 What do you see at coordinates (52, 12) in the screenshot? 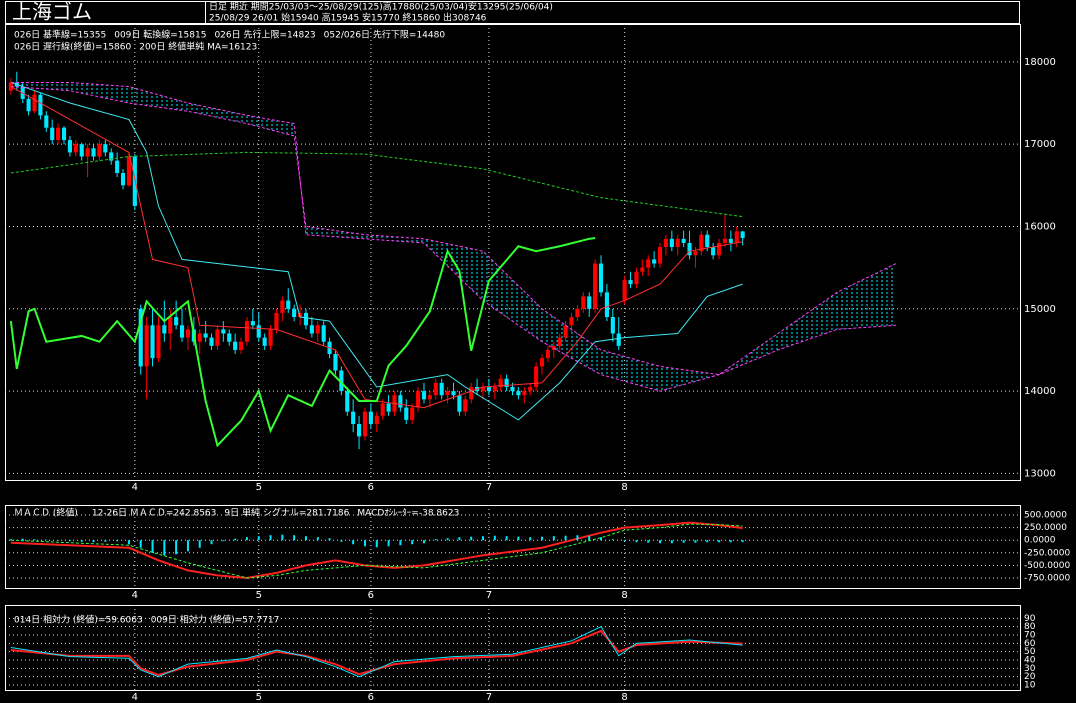
I see `chart-title: 上海ゴム` at bounding box center [52, 12].